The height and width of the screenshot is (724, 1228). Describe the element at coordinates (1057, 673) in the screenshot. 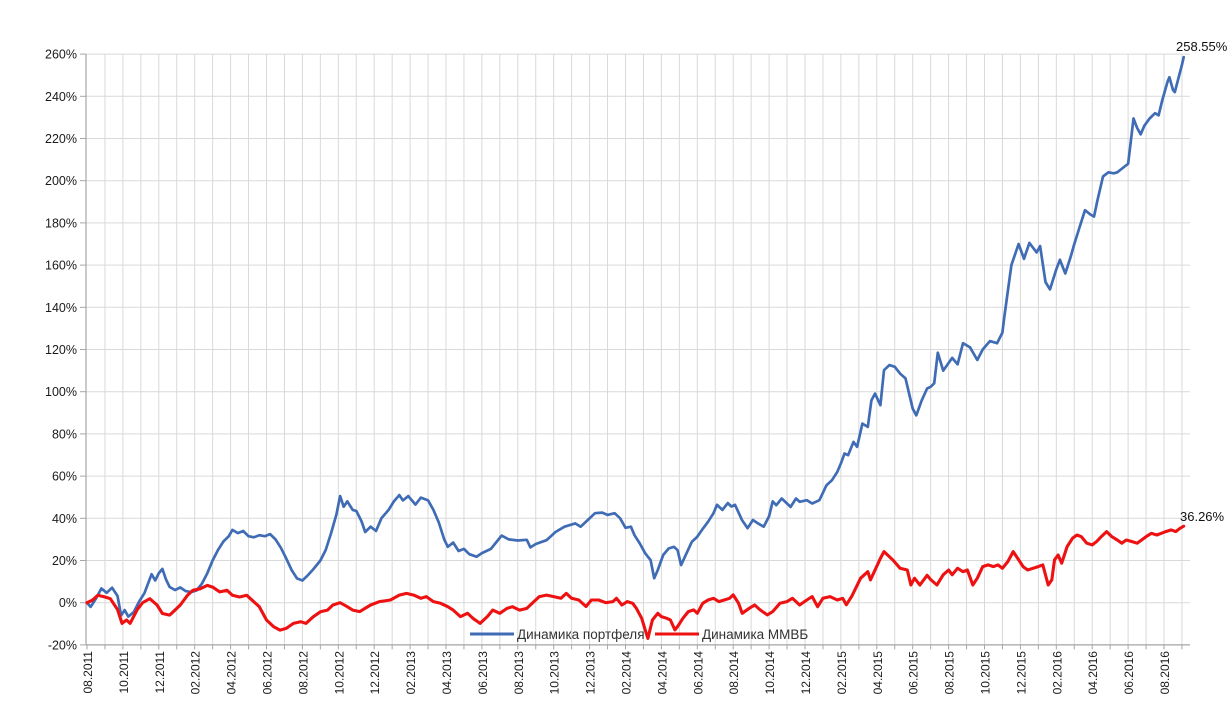

I see `x-tick-label: 02.2016` at that location.